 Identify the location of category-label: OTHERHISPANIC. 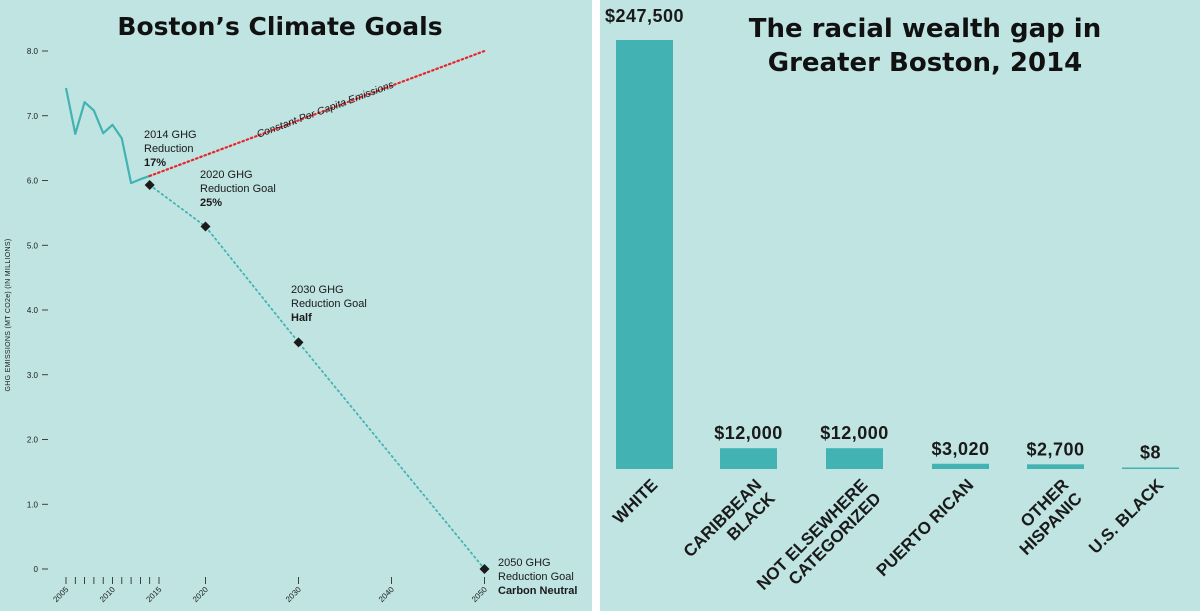
(1044, 516).